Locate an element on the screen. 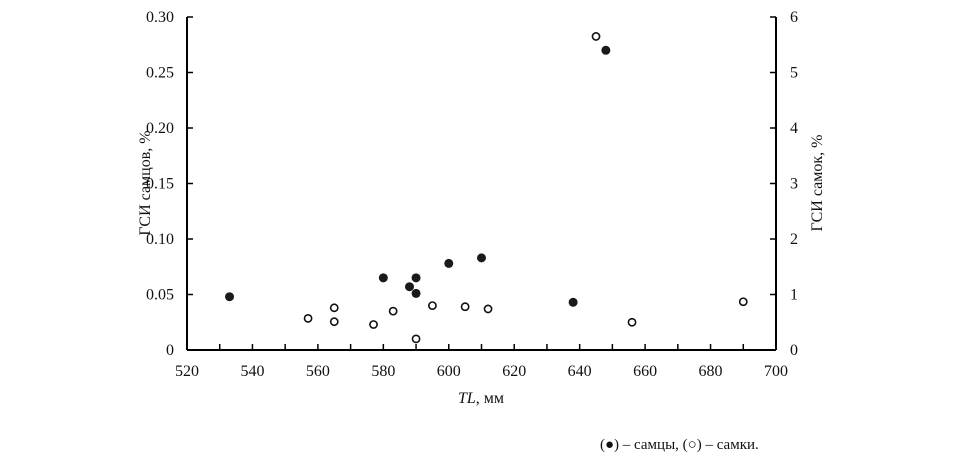 Image resolution: width=953 pixels, height=470 pixels. x-tick-label: 620 is located at coordinates (514, 371).